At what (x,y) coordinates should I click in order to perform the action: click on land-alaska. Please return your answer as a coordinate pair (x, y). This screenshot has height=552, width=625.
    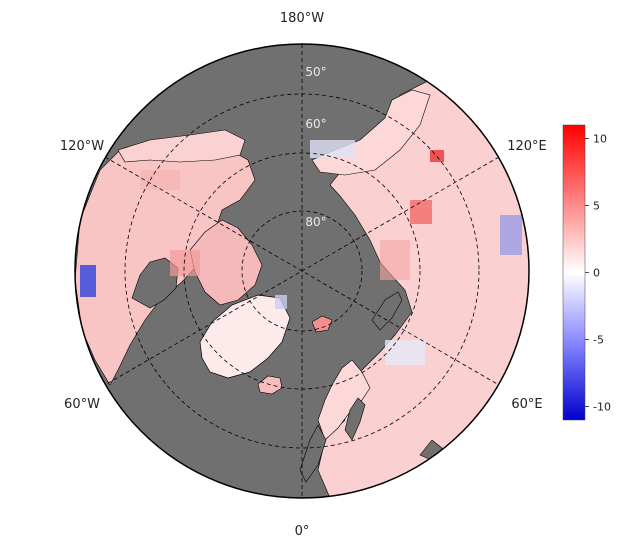
    Looking at the image, I should click on (181, 146).